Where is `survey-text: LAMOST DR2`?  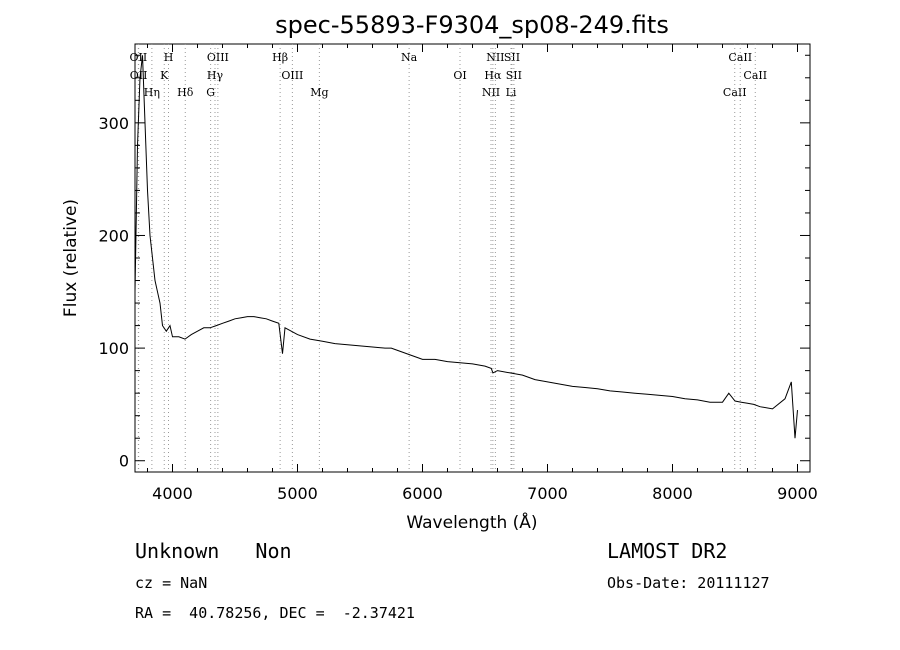
survey-text: LAMOST DR2 is located at coordinates (667, 551).